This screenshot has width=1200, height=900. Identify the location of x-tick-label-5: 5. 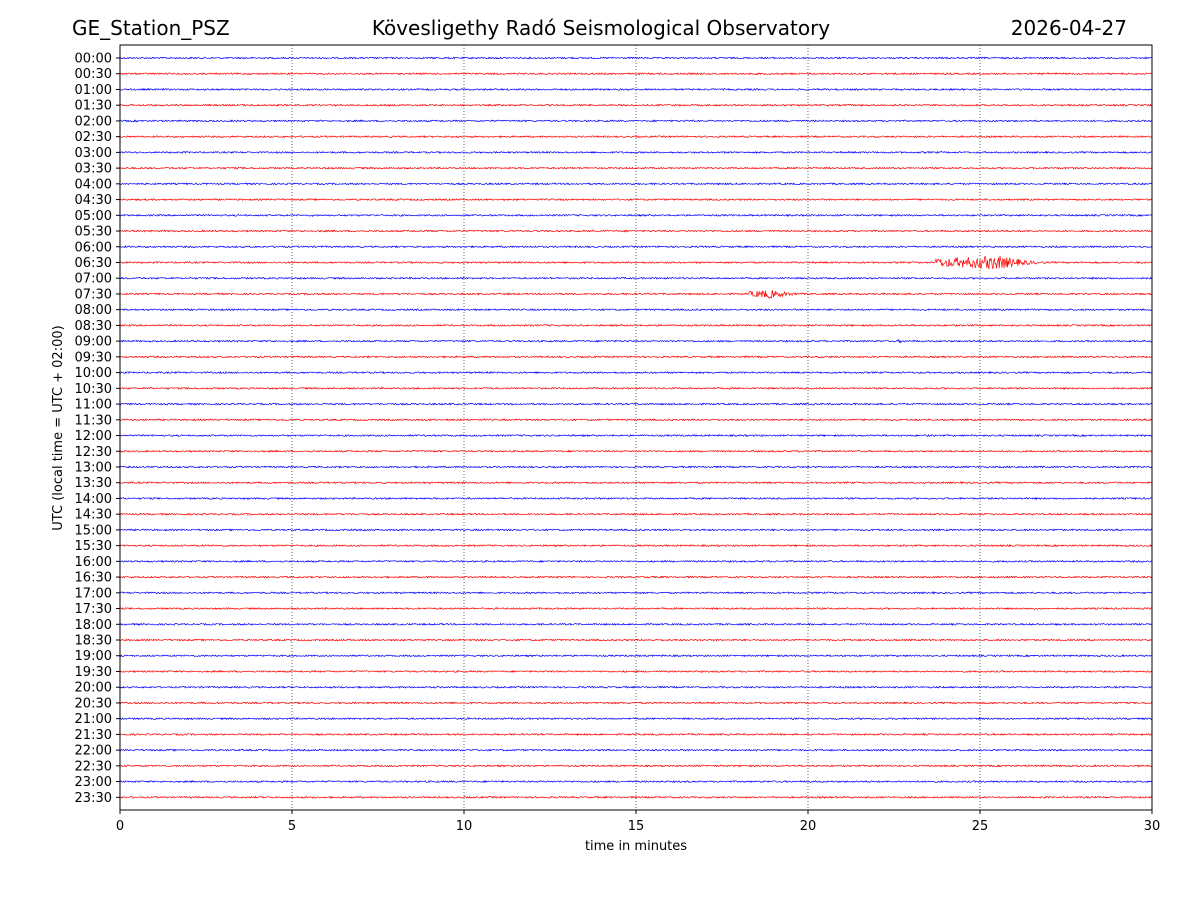
(292, 826).